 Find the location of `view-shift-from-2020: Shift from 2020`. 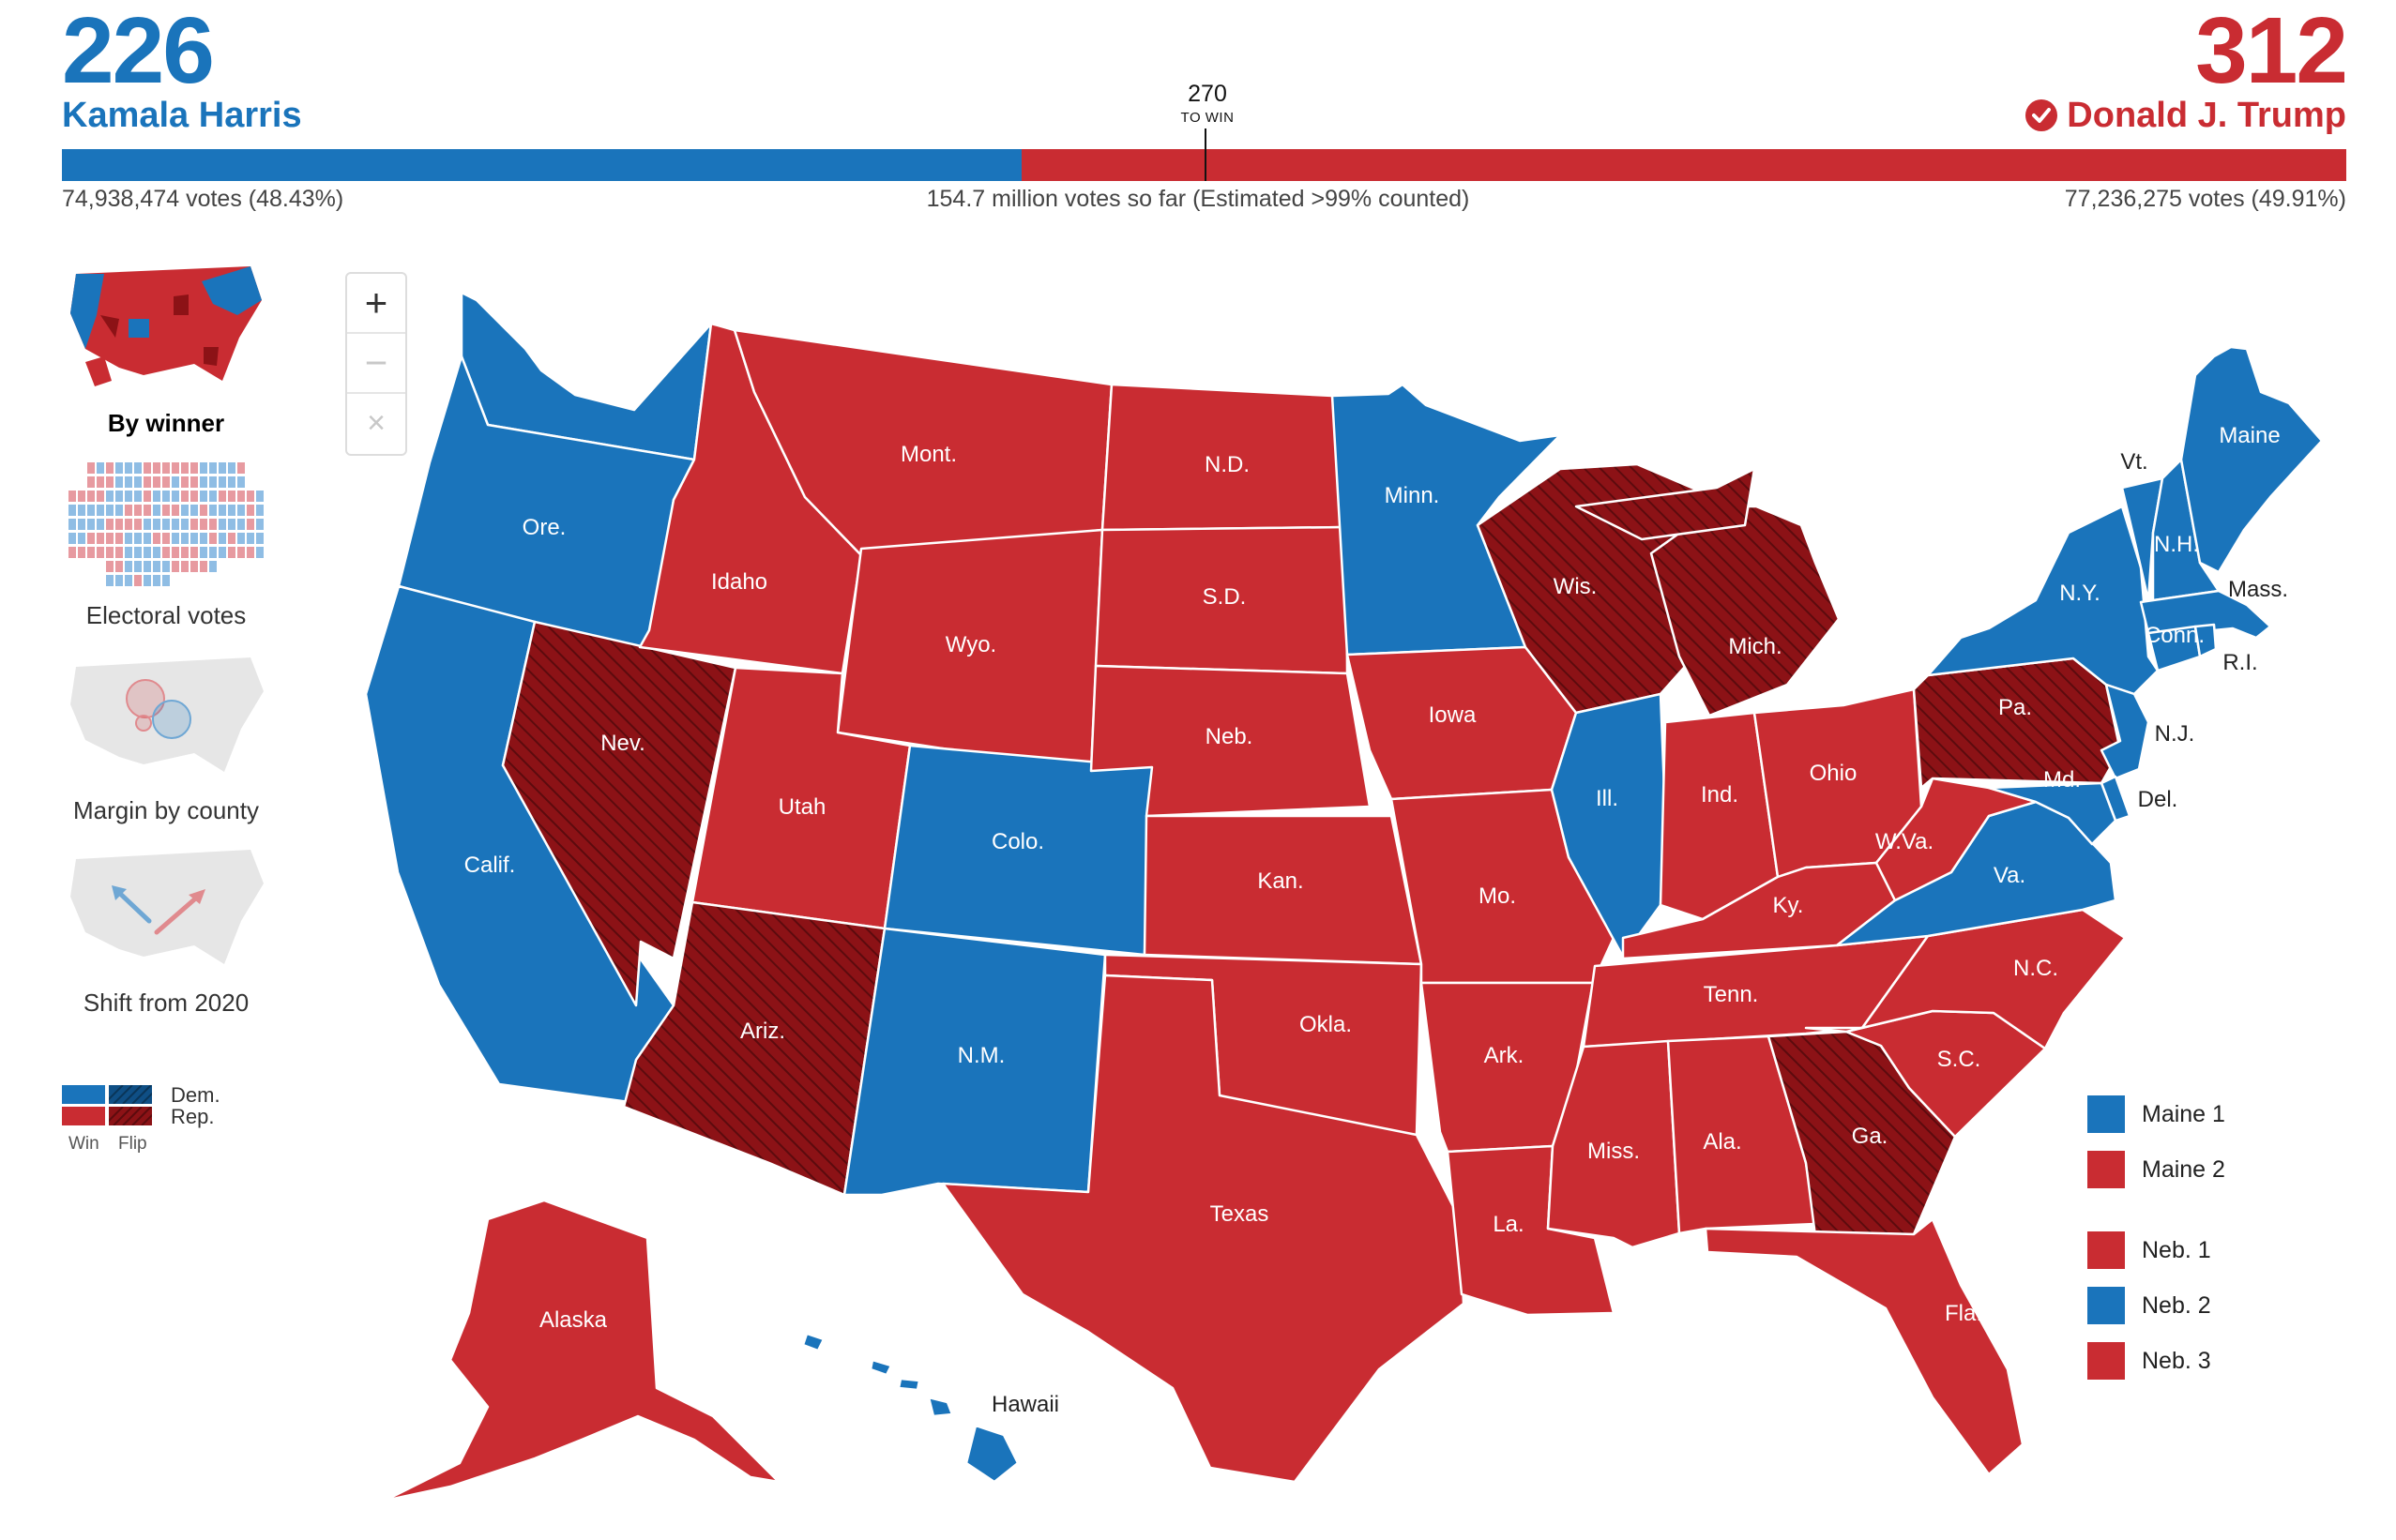

view-shift-from-2020: Shift from 2020 is located at coordinates (166, 930).